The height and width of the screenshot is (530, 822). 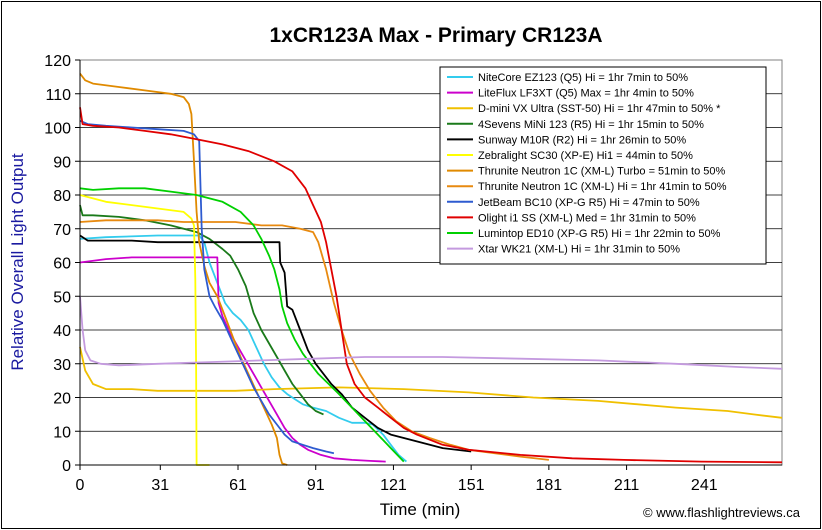 What do you see at coordinates (62, 297) in the screenshot?
I see `y-tick-label: 50` at bounding box center [62, 297].